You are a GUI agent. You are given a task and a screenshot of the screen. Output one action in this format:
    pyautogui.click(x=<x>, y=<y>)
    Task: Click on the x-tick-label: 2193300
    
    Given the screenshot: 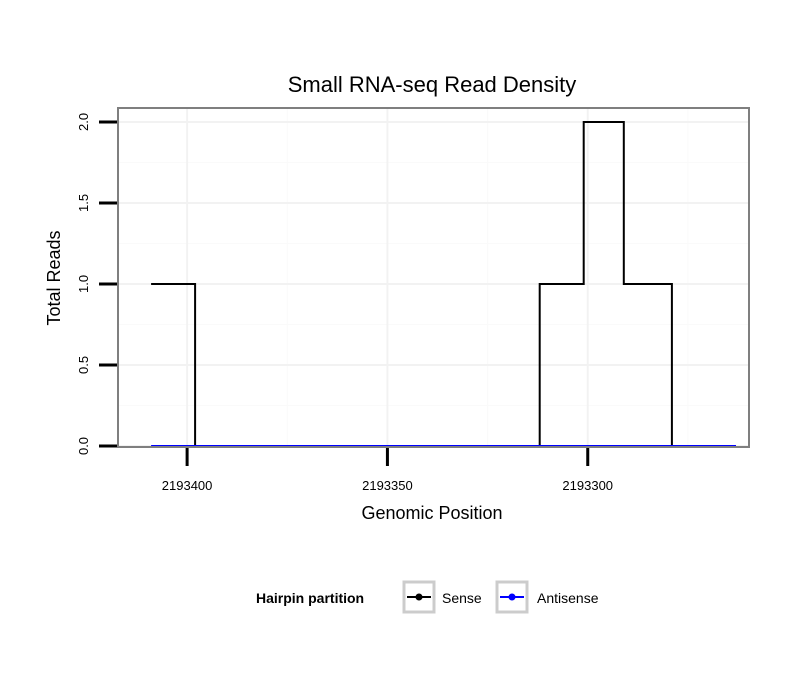 What is the action you would take?
    pyautogui.click(x=587, y=485)
    